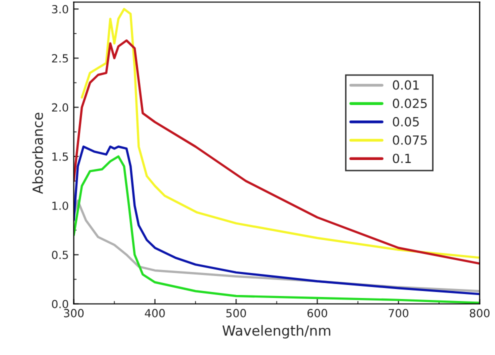 The image size is (495, 355). I want to click on x-tick-label: 500, so click(236, 313).